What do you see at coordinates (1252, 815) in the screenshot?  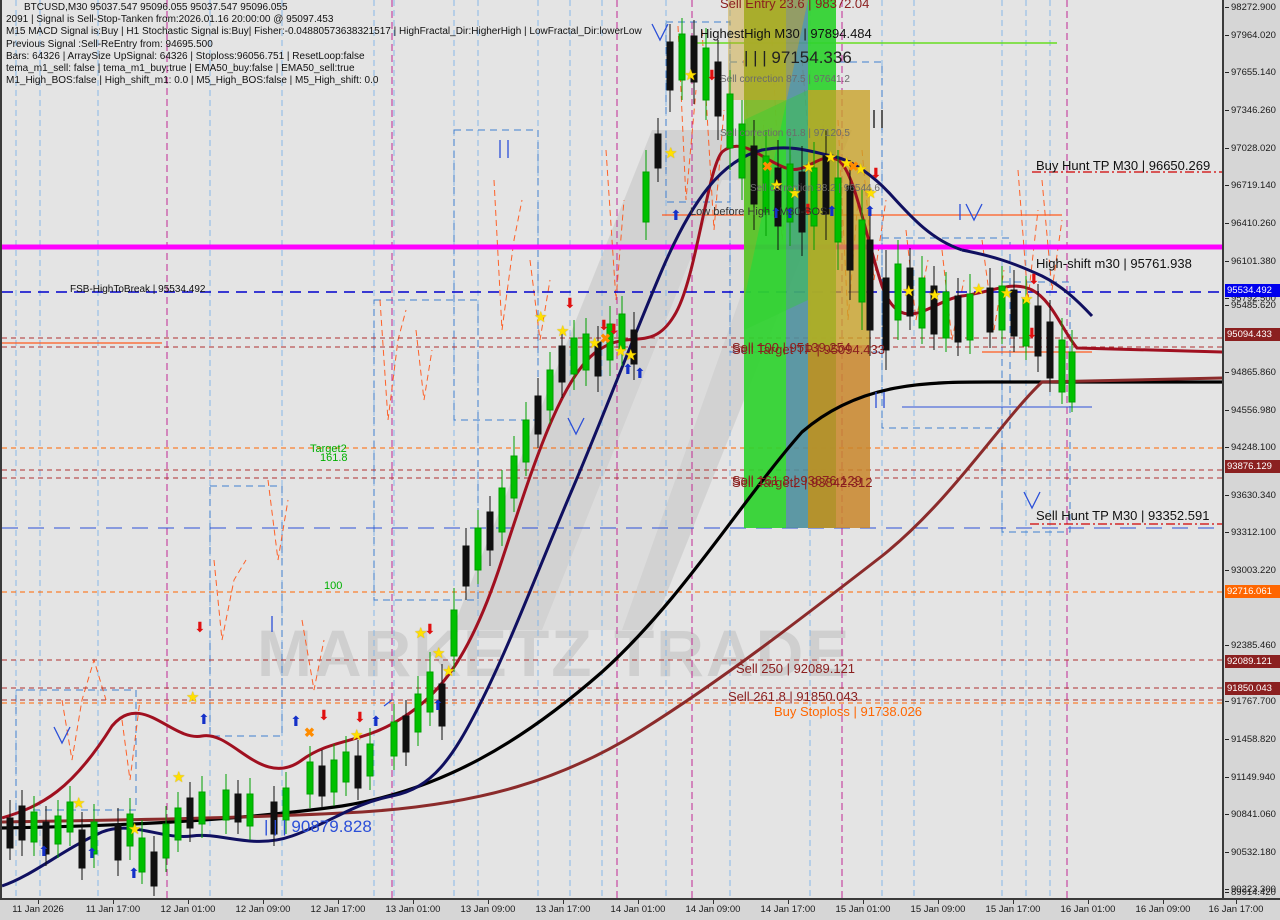 I see `price-tick: 90841.060` at bounding box center [1252, 815].